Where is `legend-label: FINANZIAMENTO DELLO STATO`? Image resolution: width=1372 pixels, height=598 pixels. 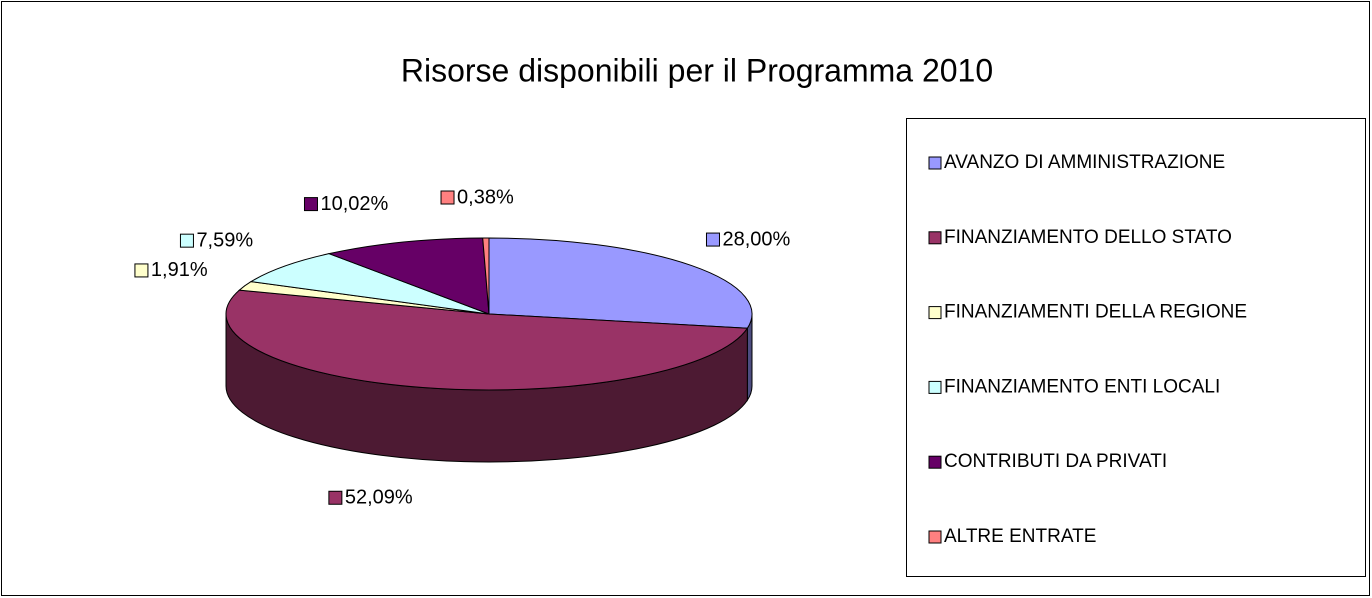
legend-label: FINANZIAMENTO DELLO STATO is located at coordinates (1088, 237).